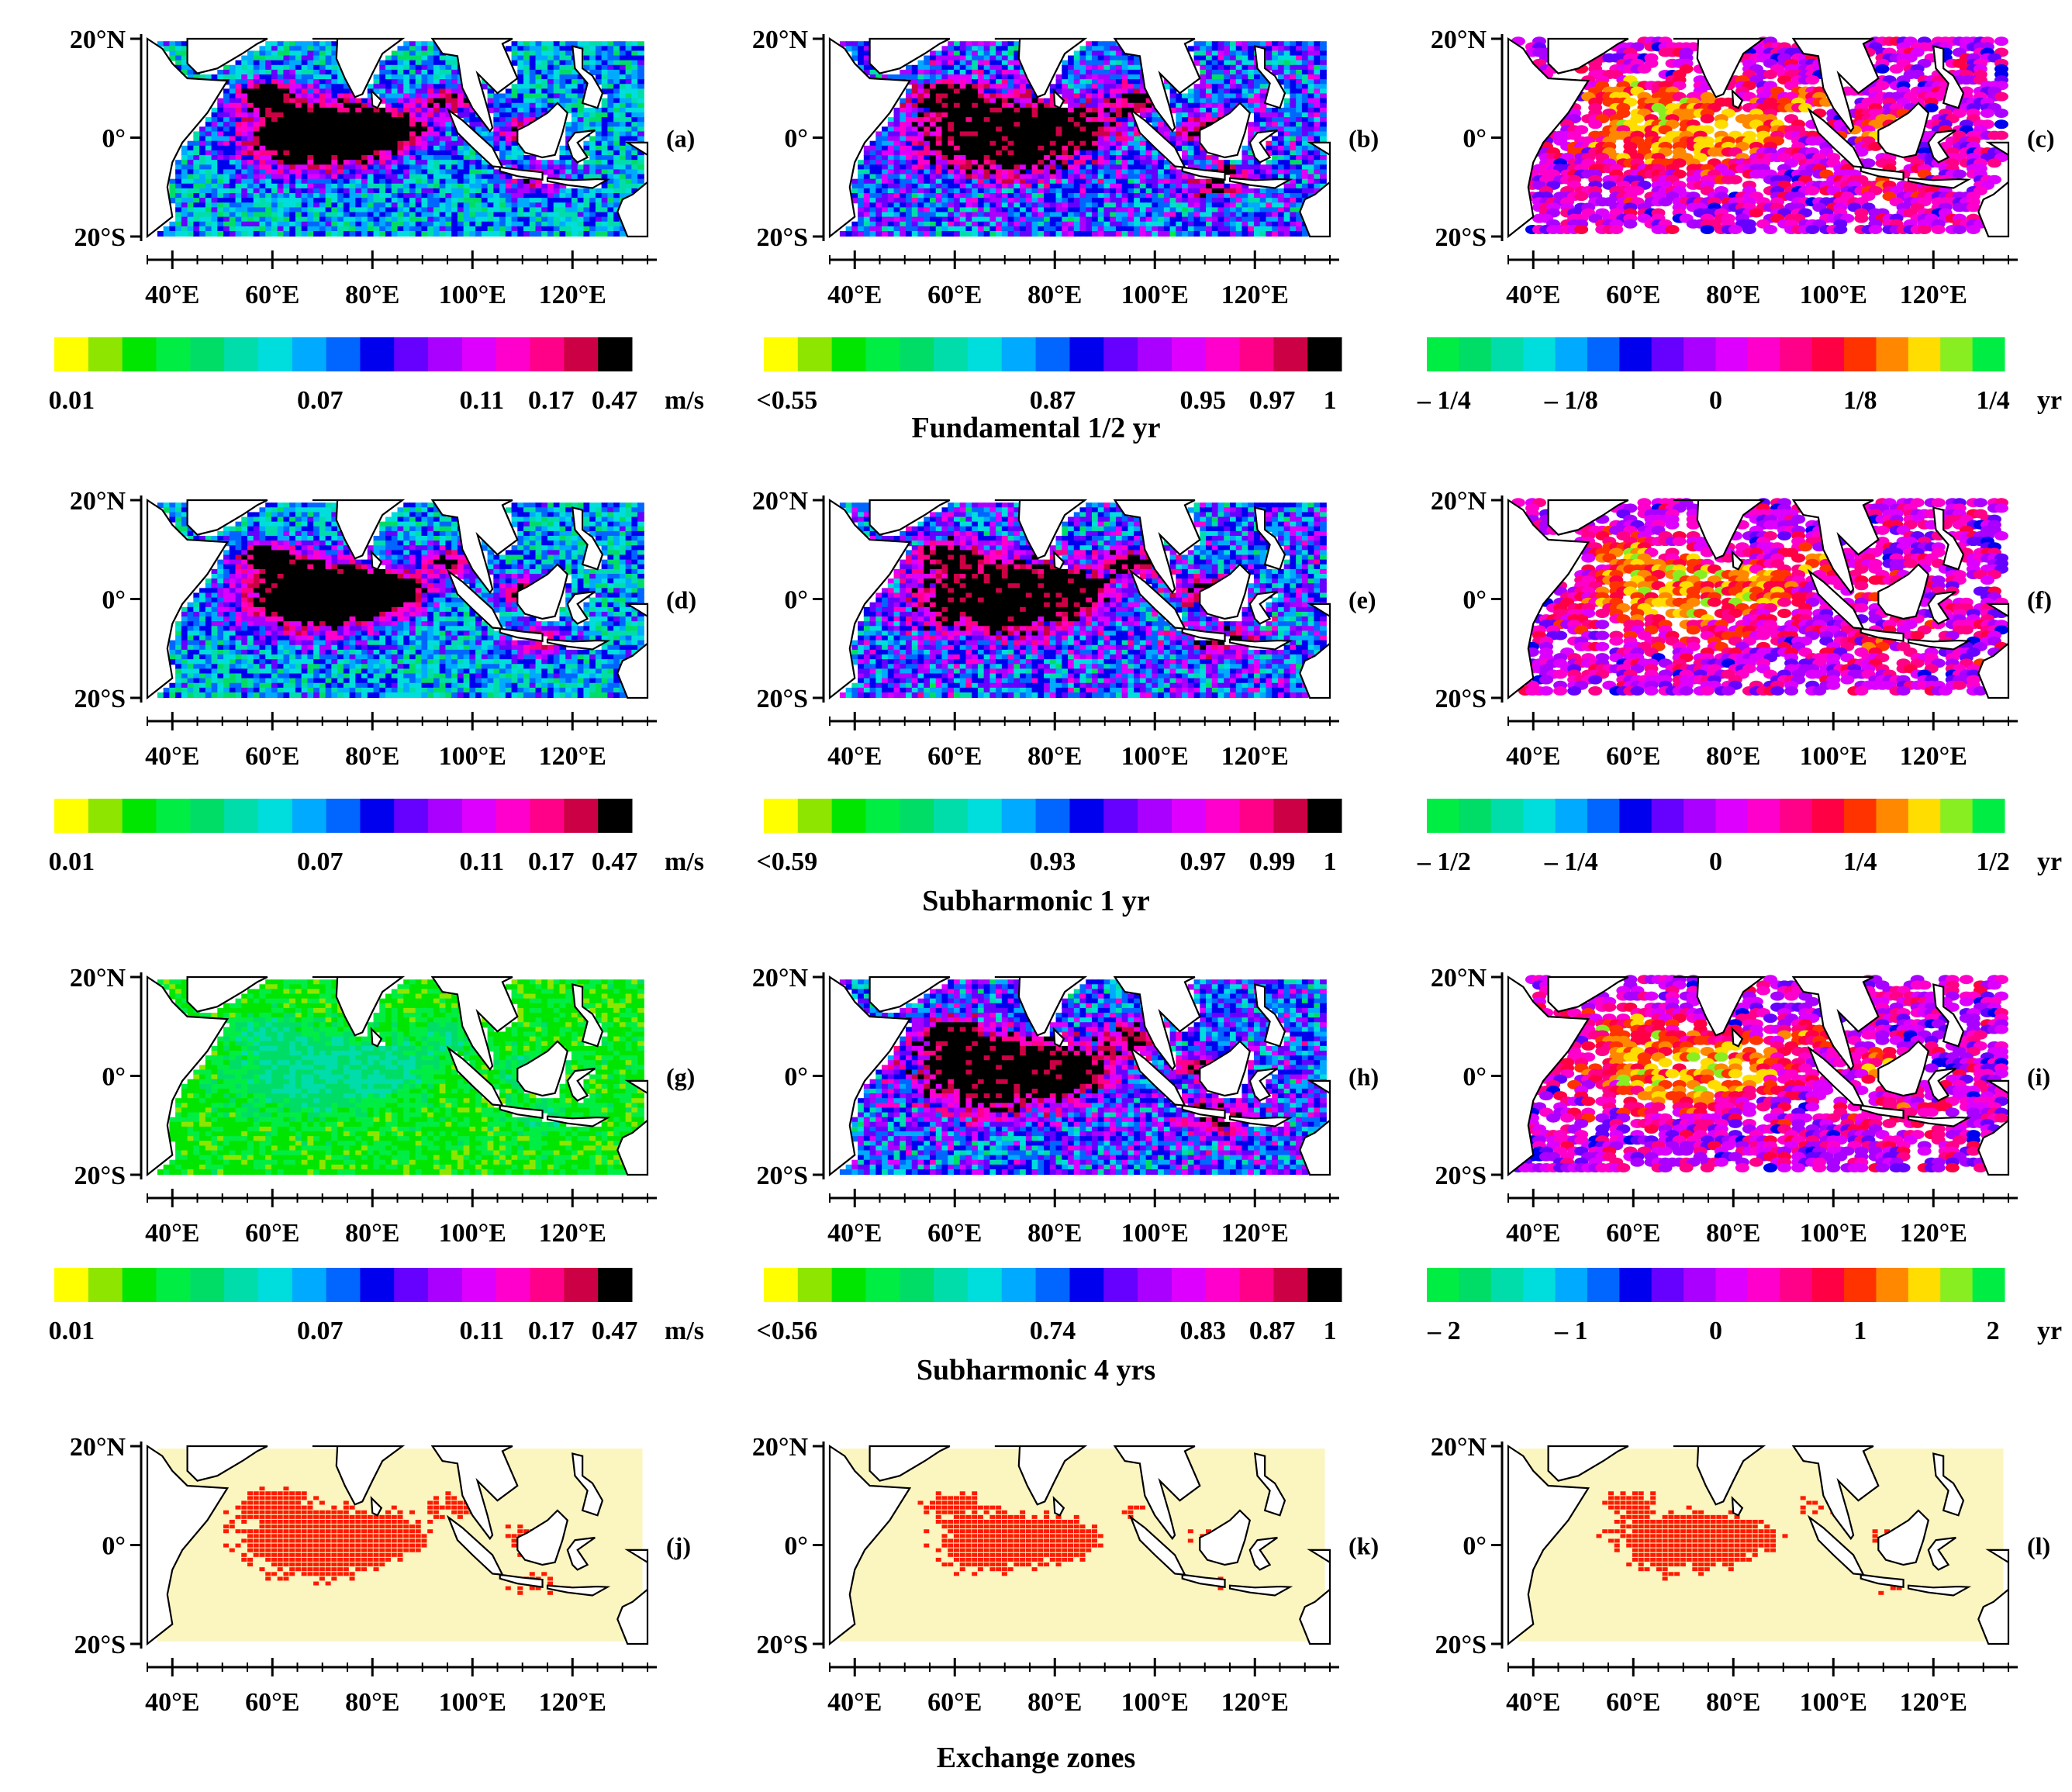 The height and width of the screenshot is (1792, 2072). Describe the element at coordinates (1444, 400) in the screenshot. I see `colorbar-tick-label: – 1/4` at that location.